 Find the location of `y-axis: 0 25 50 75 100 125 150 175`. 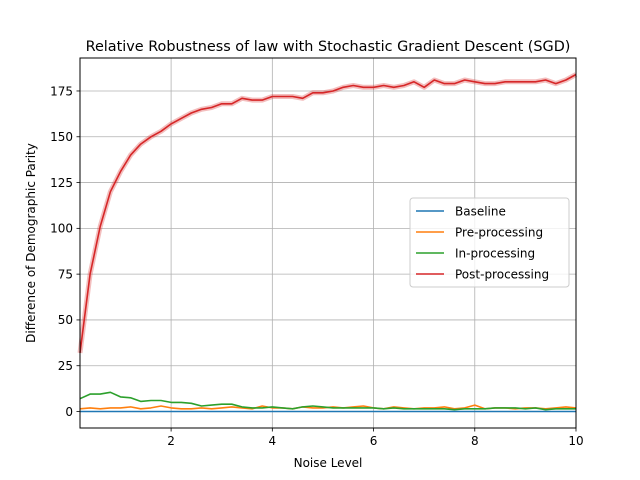

y-axis: 0 25 50 75 100 125 150 175 is located at coordinates (65, 251).